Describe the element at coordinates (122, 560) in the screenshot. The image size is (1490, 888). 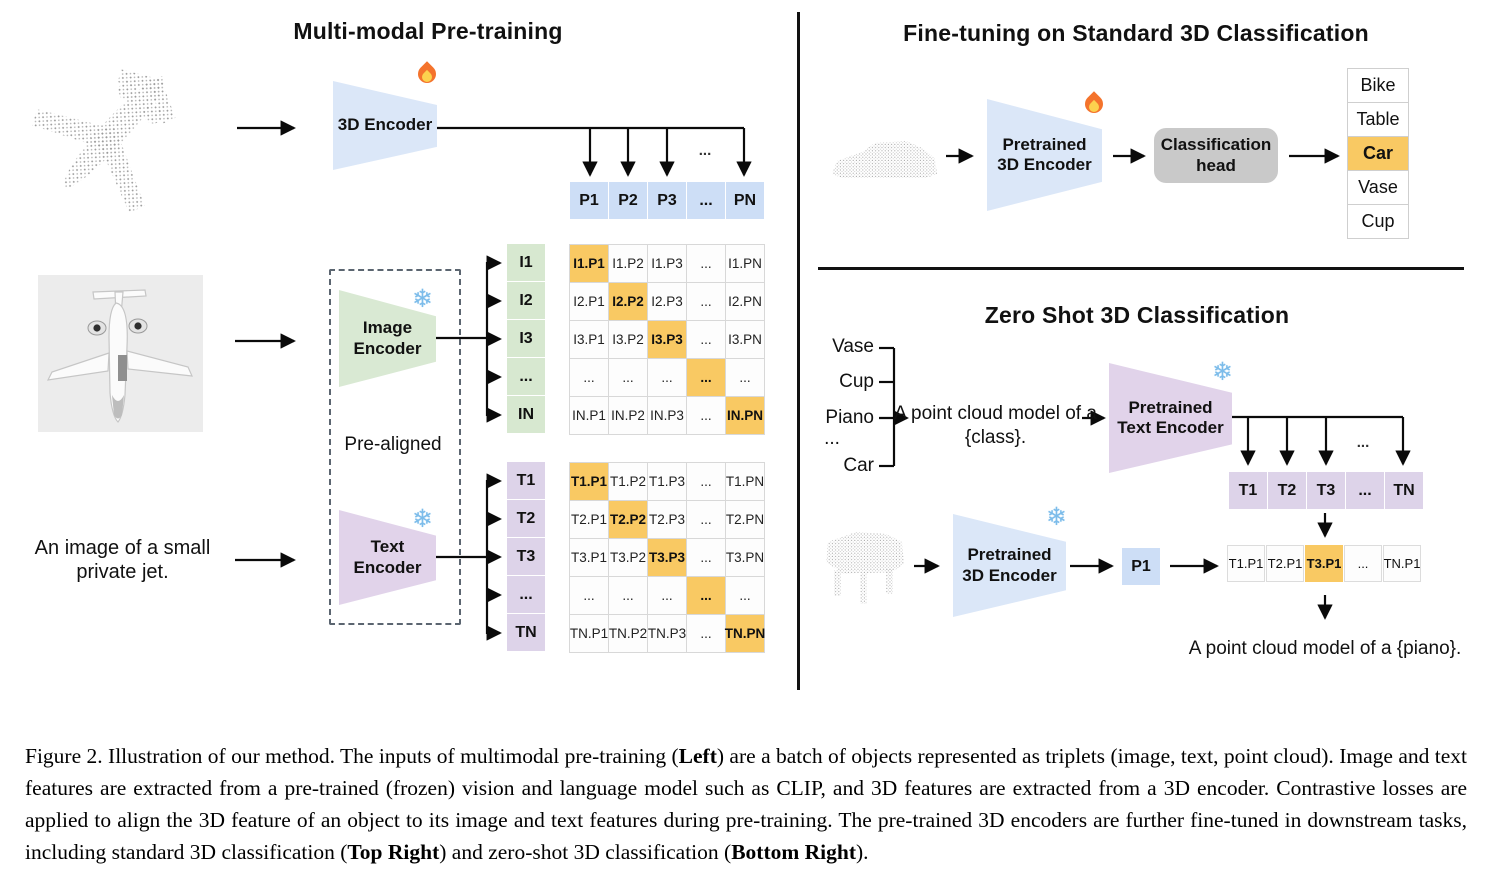
I see `jet-text-description: An image of a small private jet.` at that location.